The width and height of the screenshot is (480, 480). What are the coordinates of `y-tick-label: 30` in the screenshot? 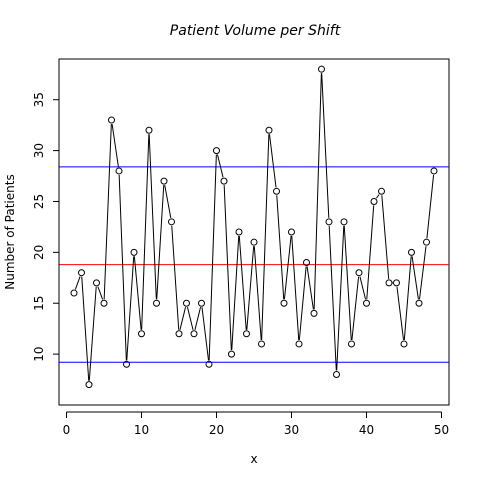 It's located at (39, 150).